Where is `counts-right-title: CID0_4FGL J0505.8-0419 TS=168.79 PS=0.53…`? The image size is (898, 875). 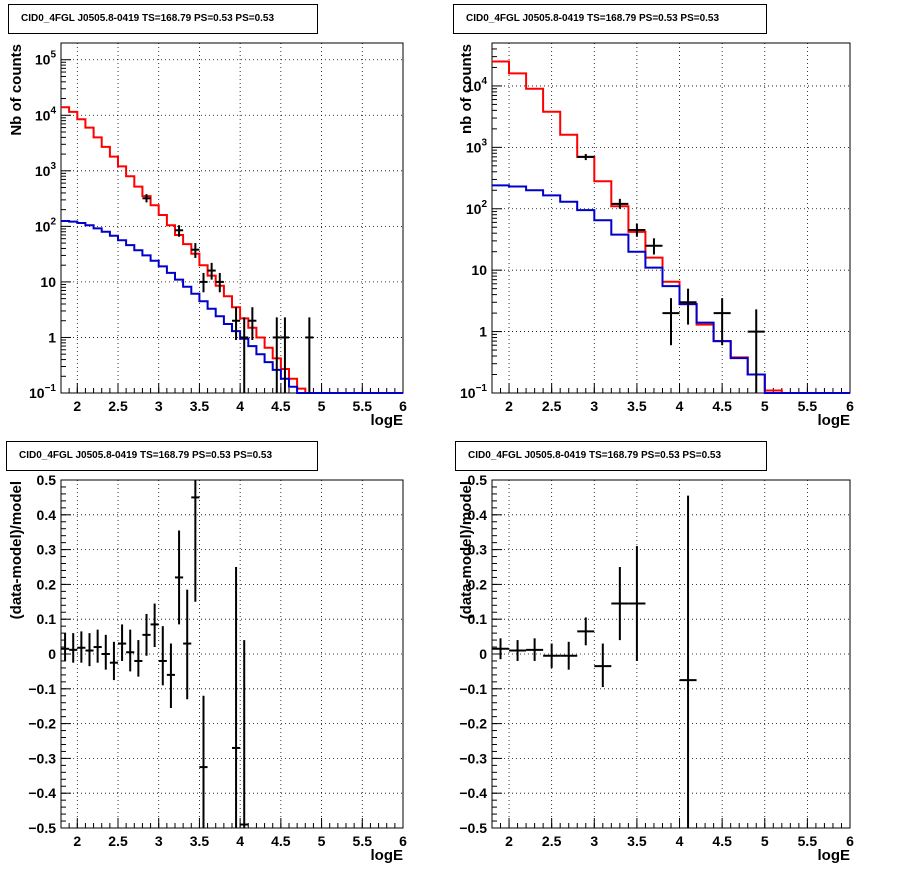 counts-right-title: CID0_4FGL J0505.8-0419 TS=168.79 PS=0.53… is located at coordinates (610, 19).